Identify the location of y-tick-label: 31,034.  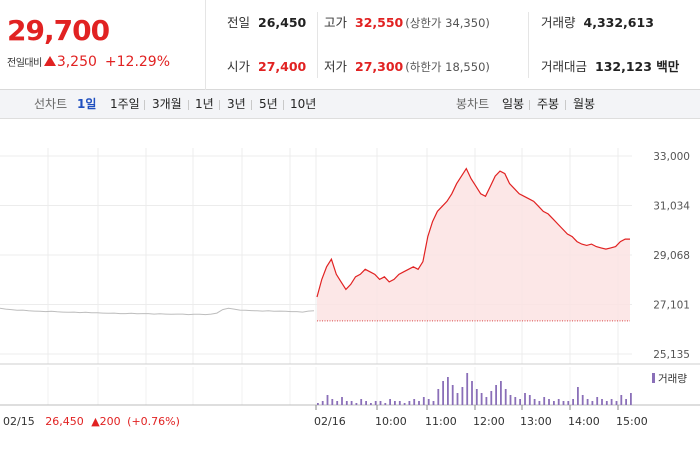
(671, 207).